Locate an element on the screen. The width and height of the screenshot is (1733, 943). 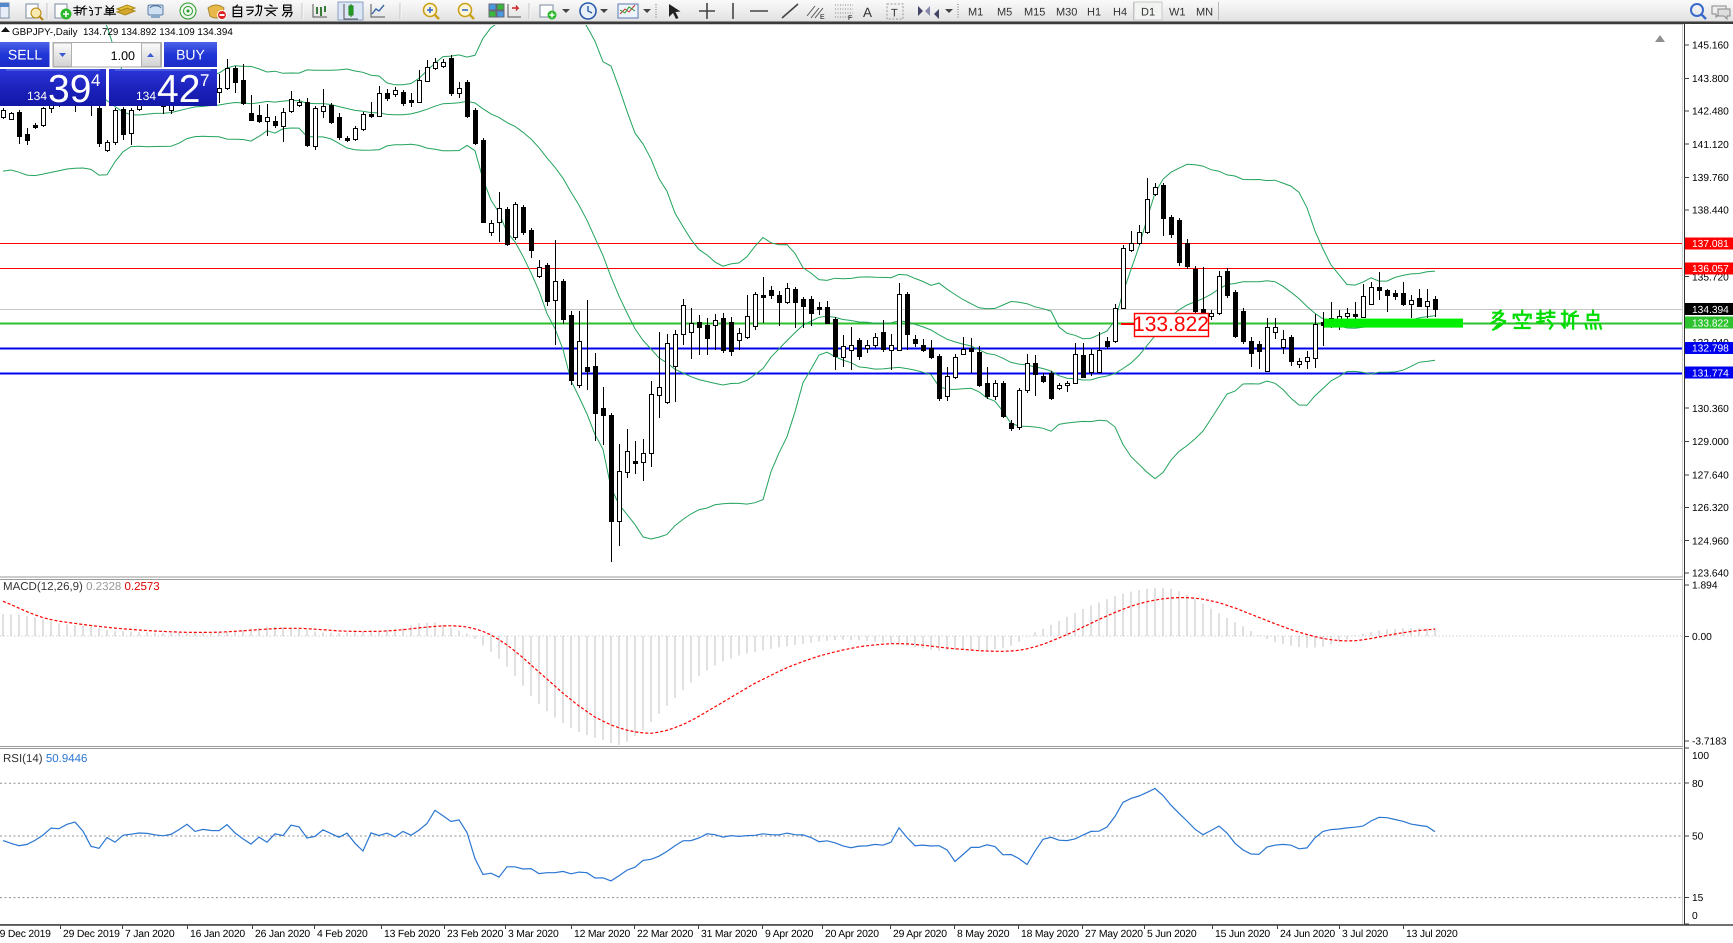
svg-text: 9 Apr 2020 is located at coordinates (789, 934).